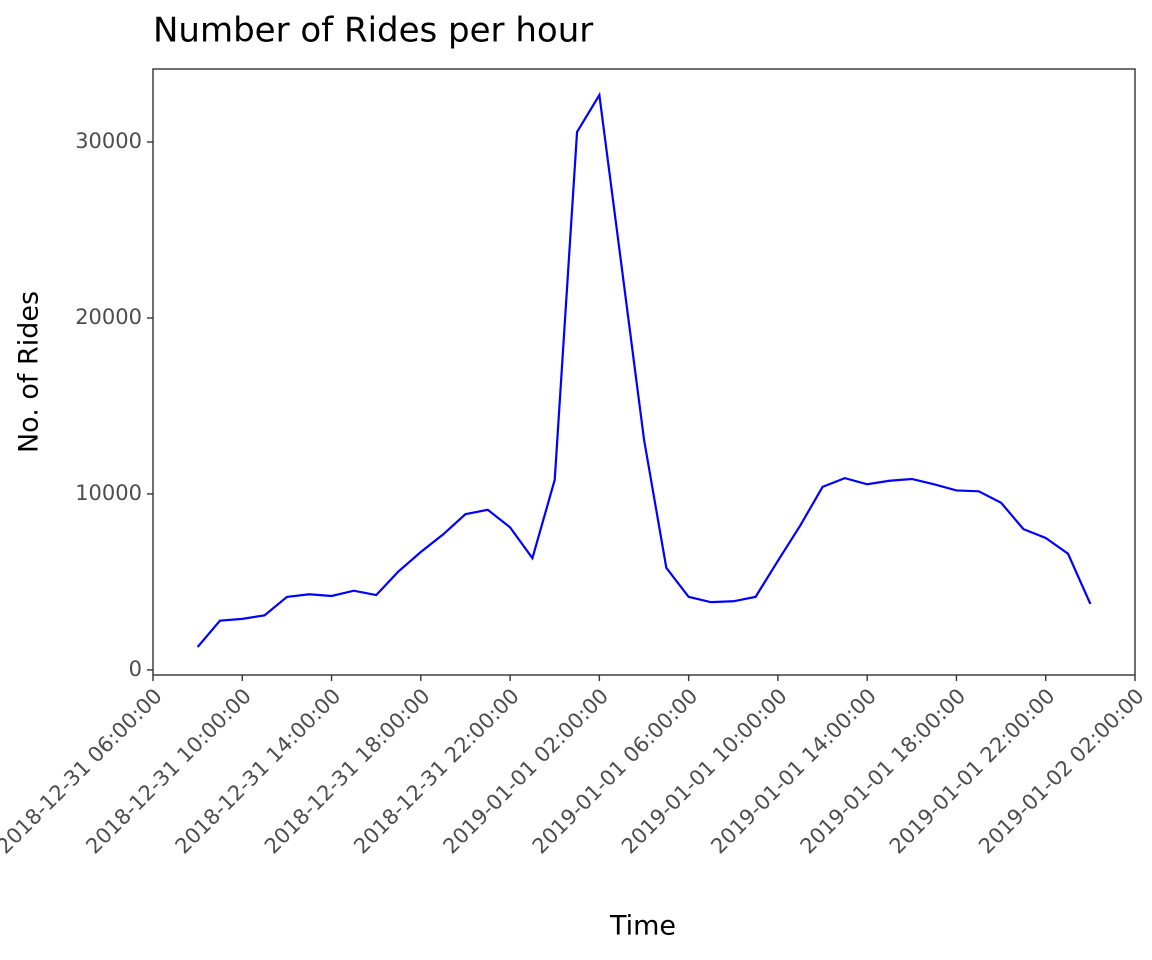  Describe the element at coordinates (258, 771) in the screenshot. I see `x-tick-label: 2018-12-31 14:00:00` at that location.